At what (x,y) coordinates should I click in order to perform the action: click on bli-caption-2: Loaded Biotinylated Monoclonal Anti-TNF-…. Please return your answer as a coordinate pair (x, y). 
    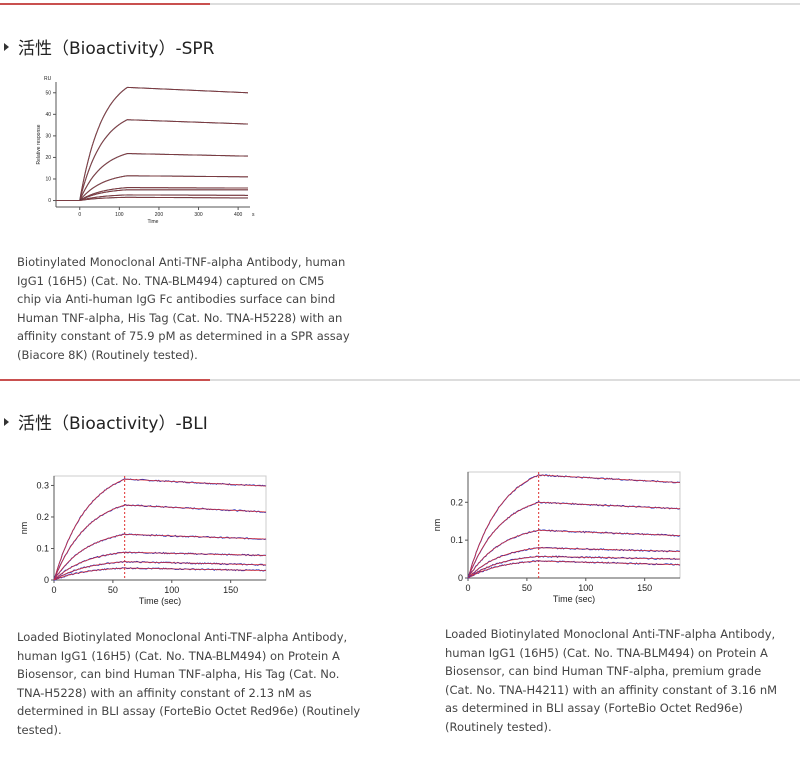
    Looking at the image, I should click on (611, 680).